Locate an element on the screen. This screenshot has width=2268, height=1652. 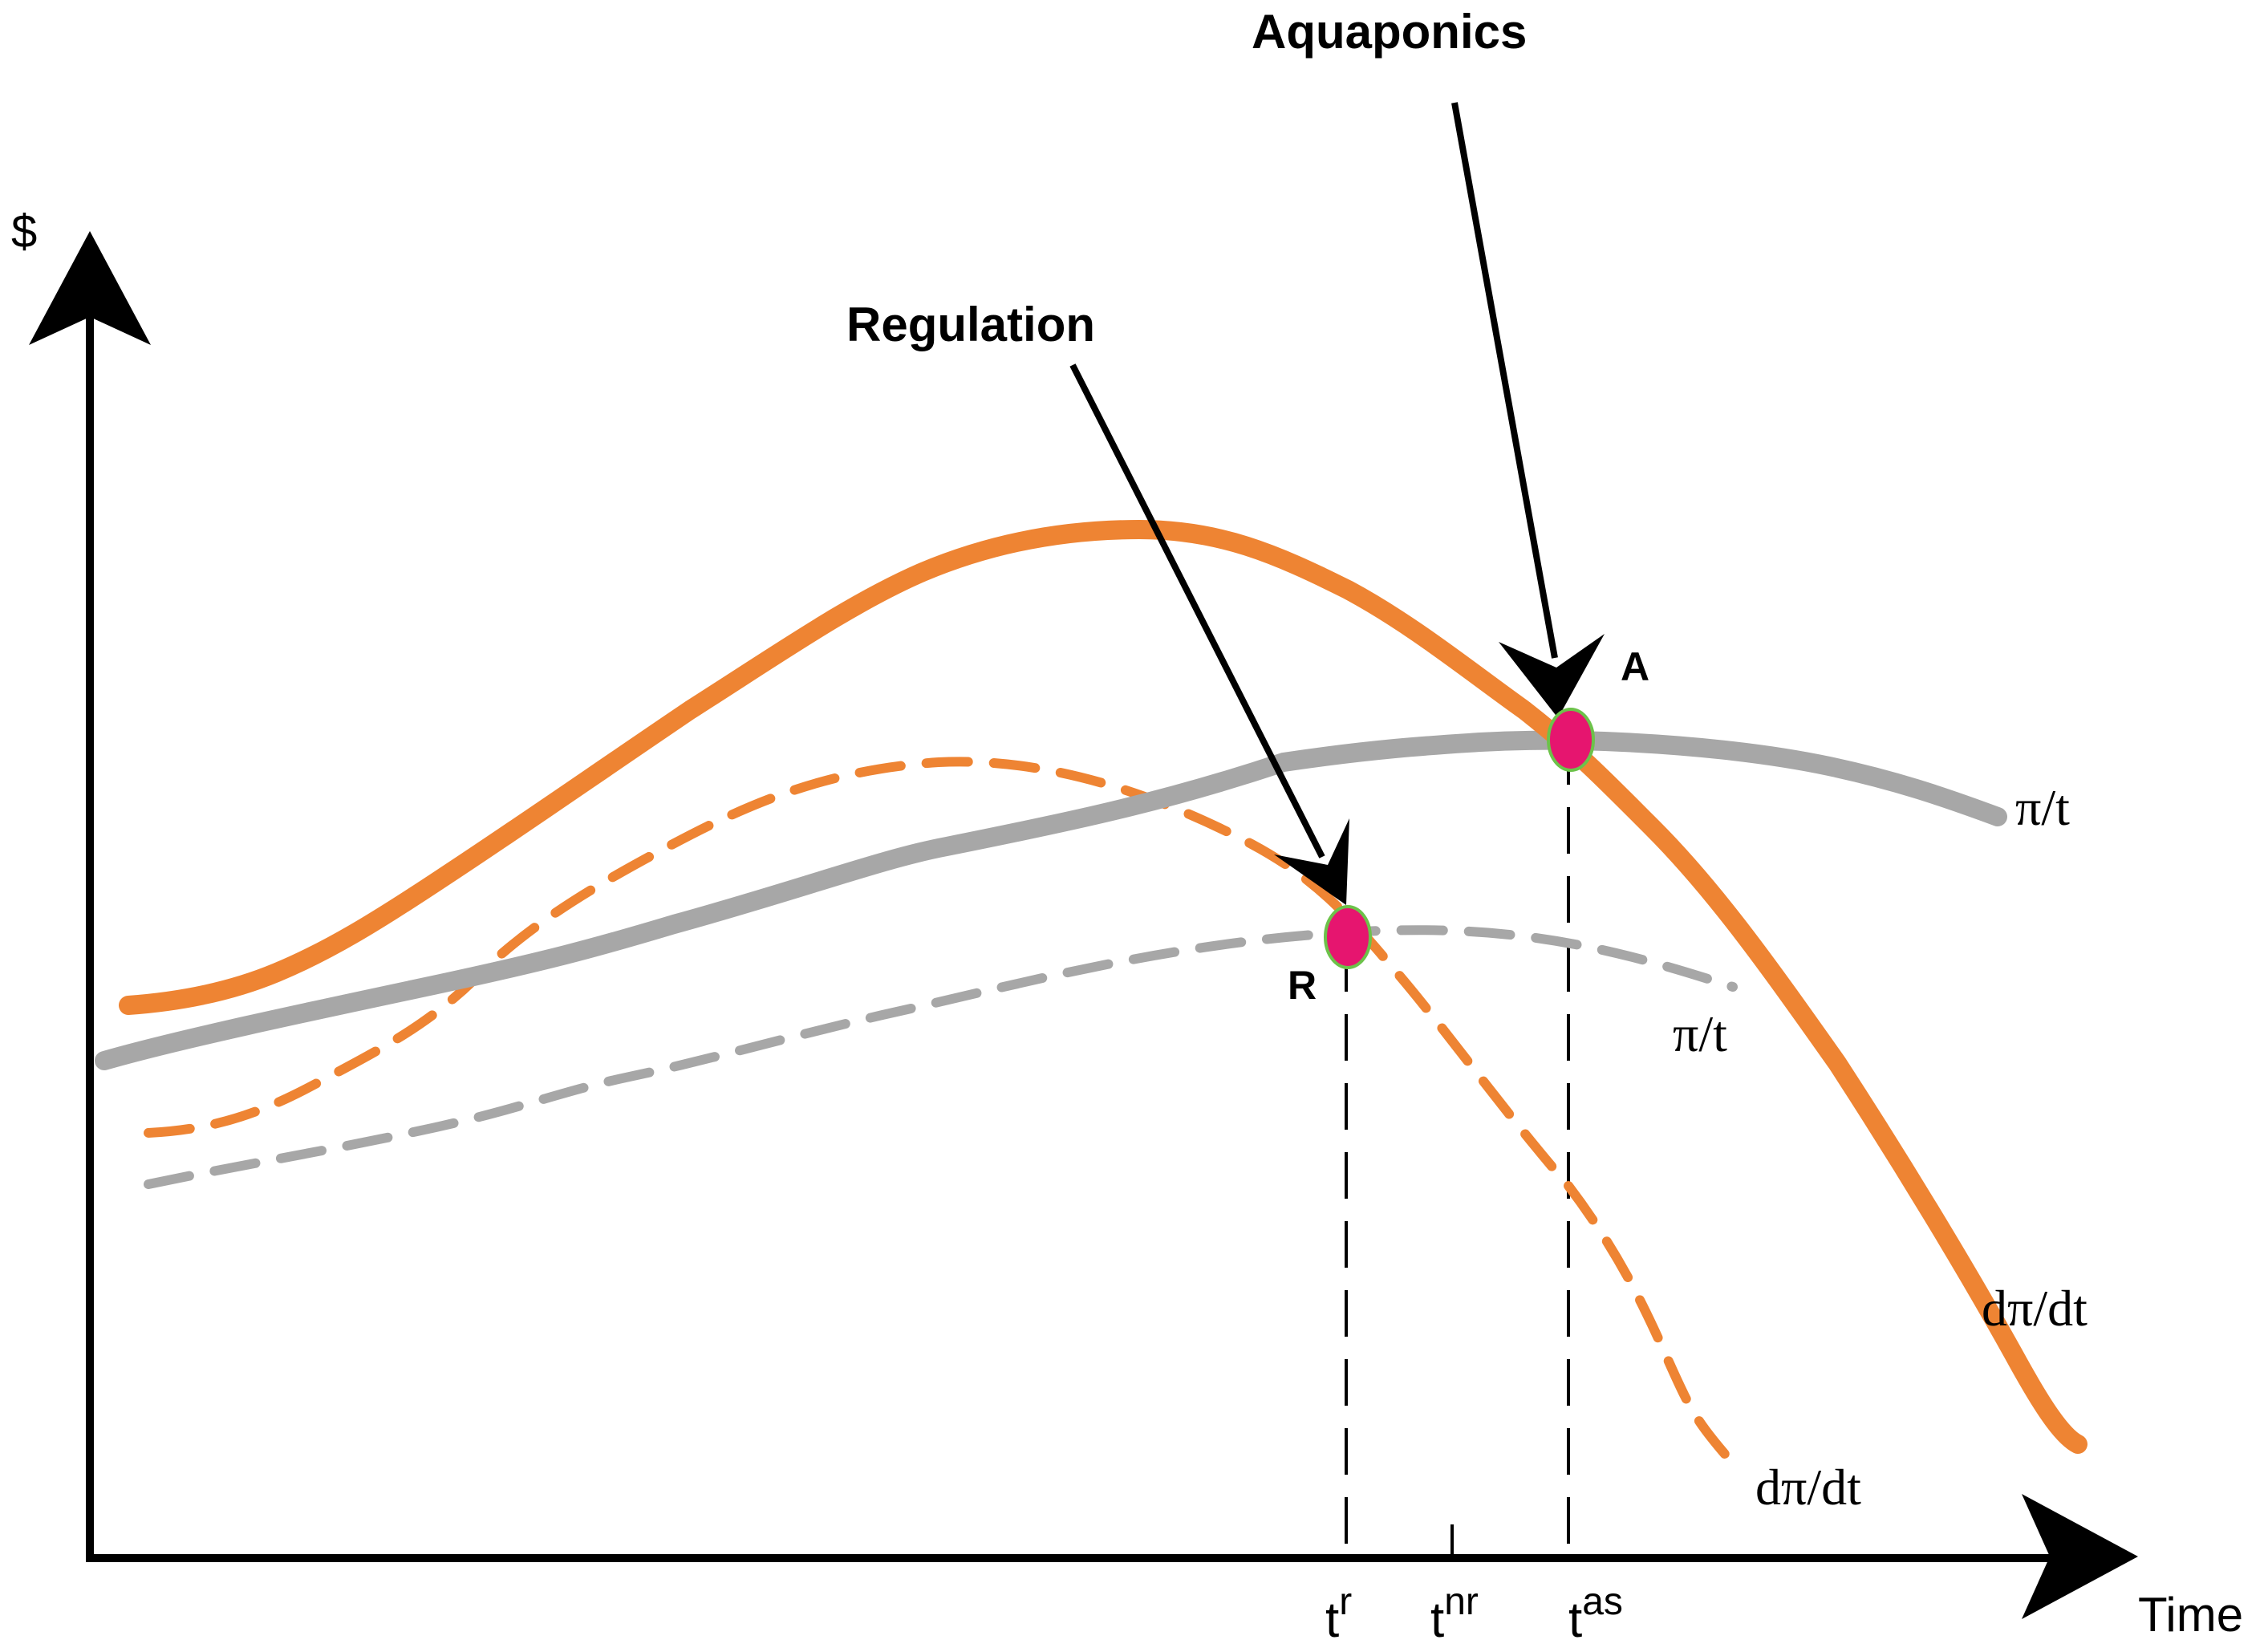
aquaponics-arrow-shaft is located at coordinates (1504, 380).